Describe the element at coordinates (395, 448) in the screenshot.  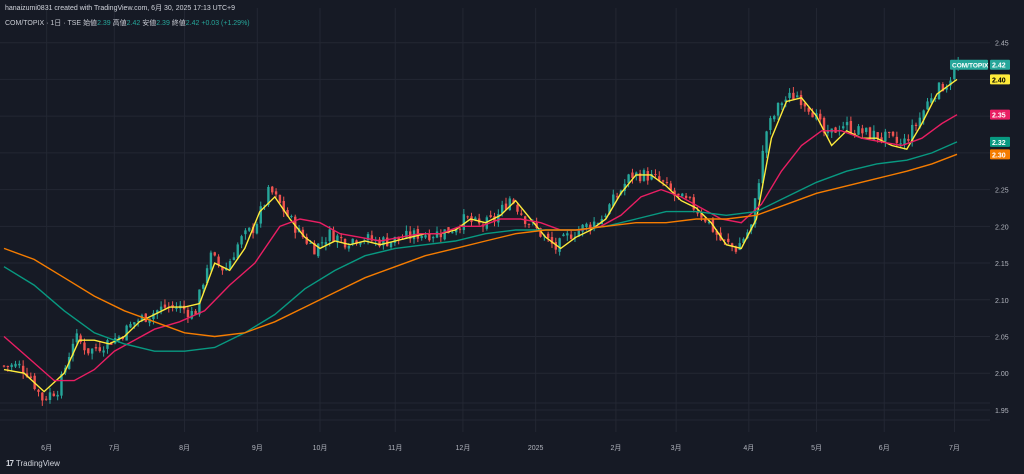
I see `x-tick-label: 11月` at that location.